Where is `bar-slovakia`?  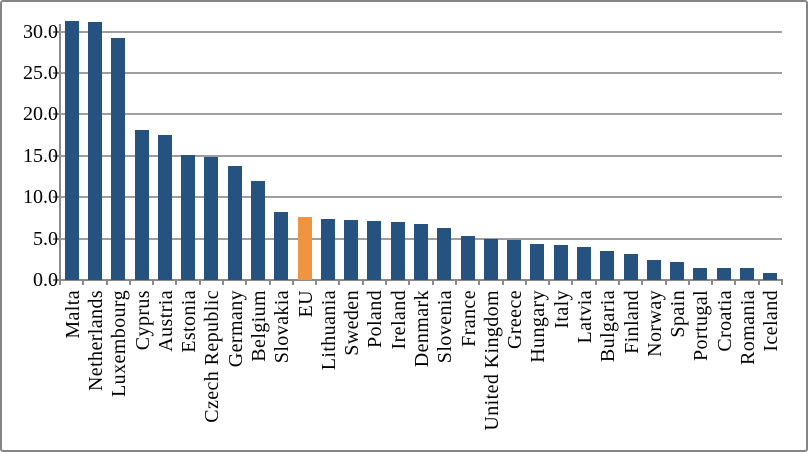
bar-slovakia is located at coordinates (281, 246).